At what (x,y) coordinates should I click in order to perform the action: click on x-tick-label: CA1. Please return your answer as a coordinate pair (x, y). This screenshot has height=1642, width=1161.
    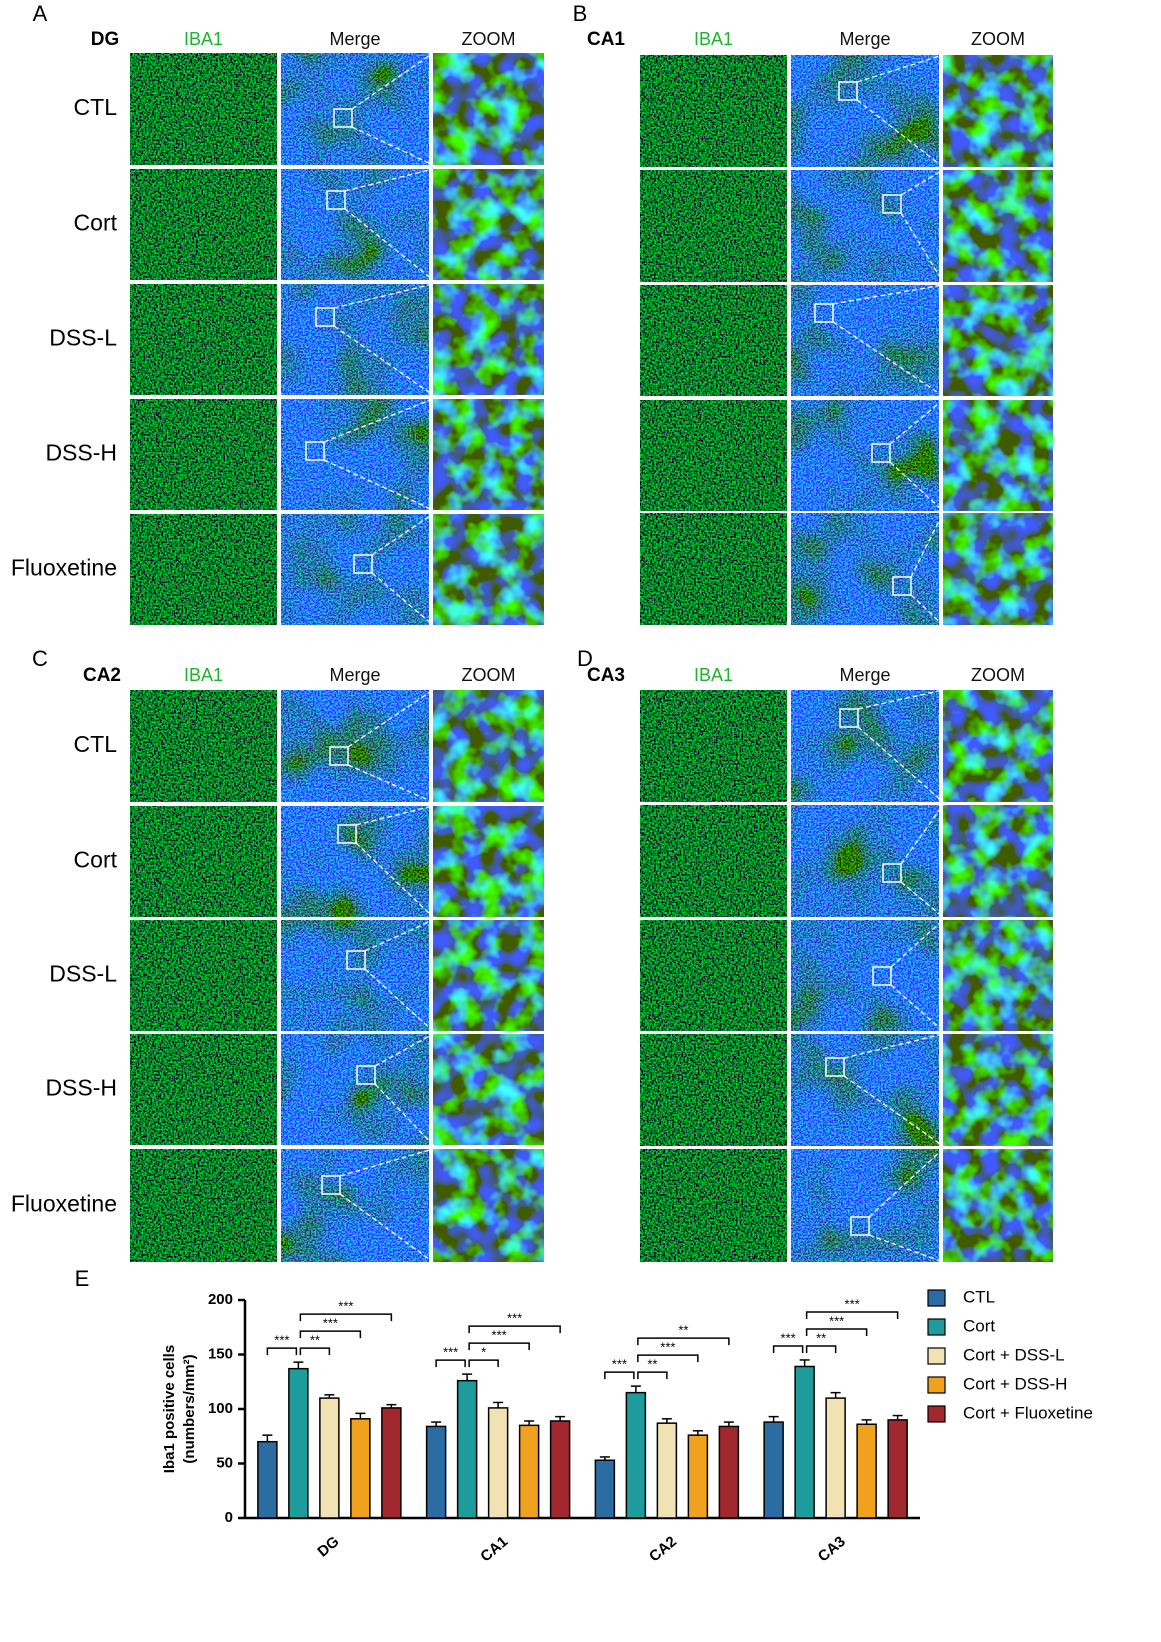
    Looking at the image, I should click on (494, 1549).